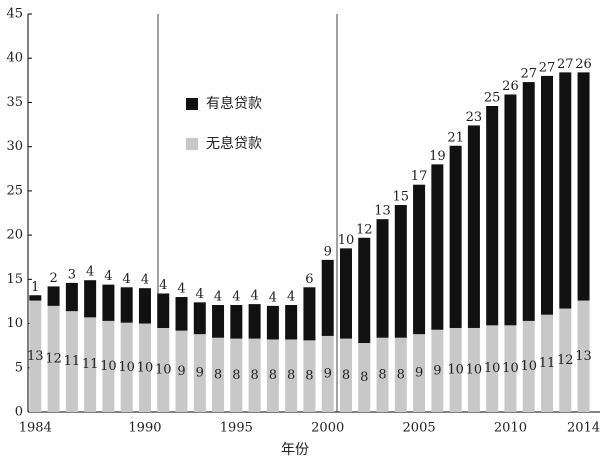 Image resolution: width=607 pixels, height=468 pixels. What do you see at coordinates (35, 287) in the screenshot?
I see `data-label: 1` at bounding box center [35, 287].